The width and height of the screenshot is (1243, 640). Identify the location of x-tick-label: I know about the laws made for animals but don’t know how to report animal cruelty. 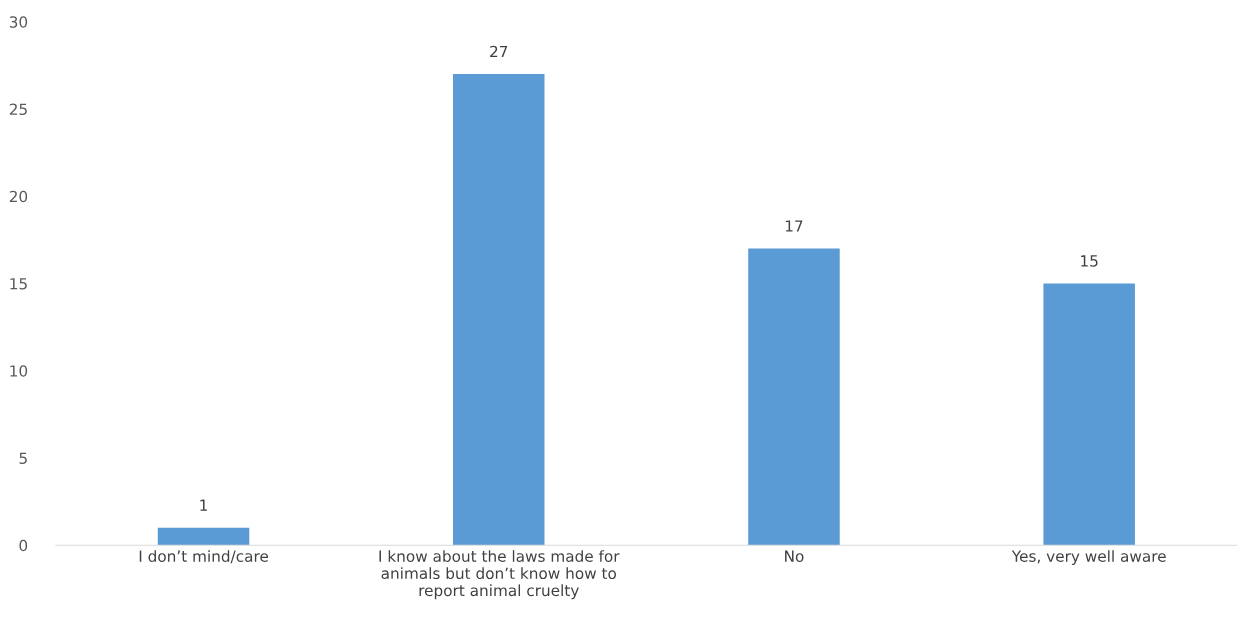
(499, 575).